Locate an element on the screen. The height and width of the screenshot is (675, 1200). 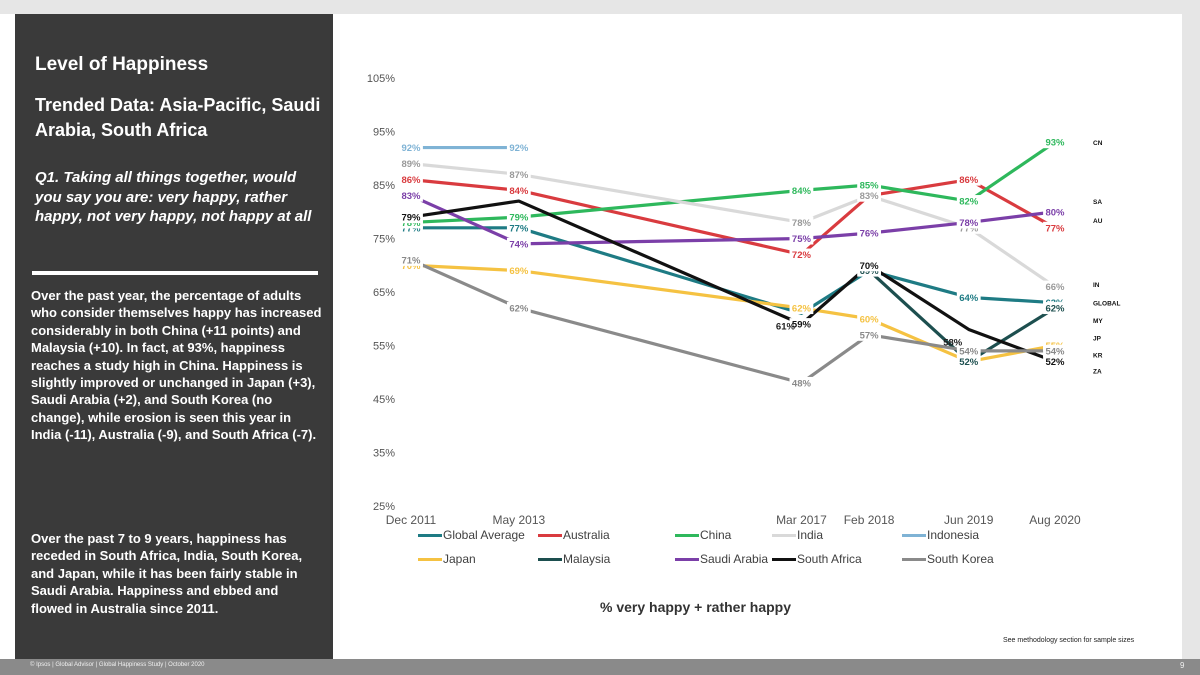
y-tick-label: 35% is located at coordinates (384, 454).